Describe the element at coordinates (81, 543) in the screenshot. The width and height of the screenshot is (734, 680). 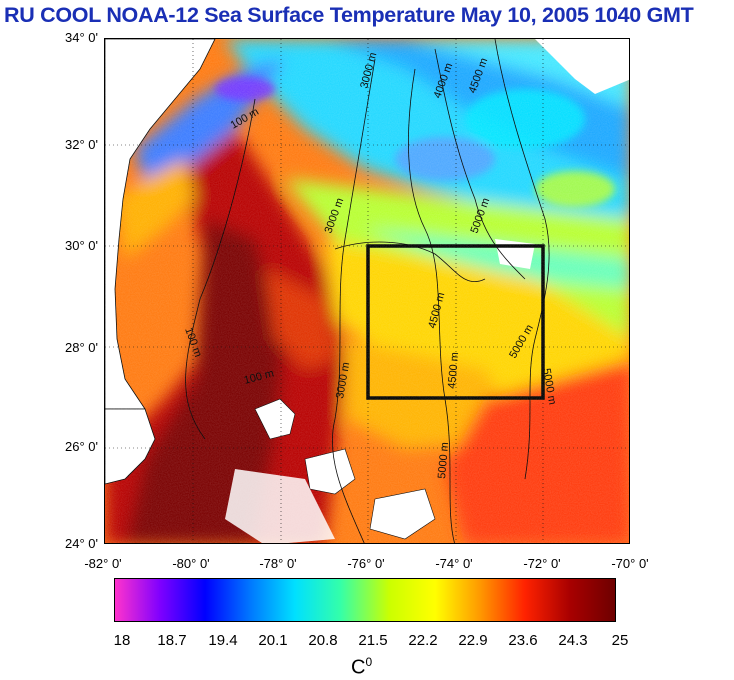
I see `lat-tick-label: 24° 0'` at that location.